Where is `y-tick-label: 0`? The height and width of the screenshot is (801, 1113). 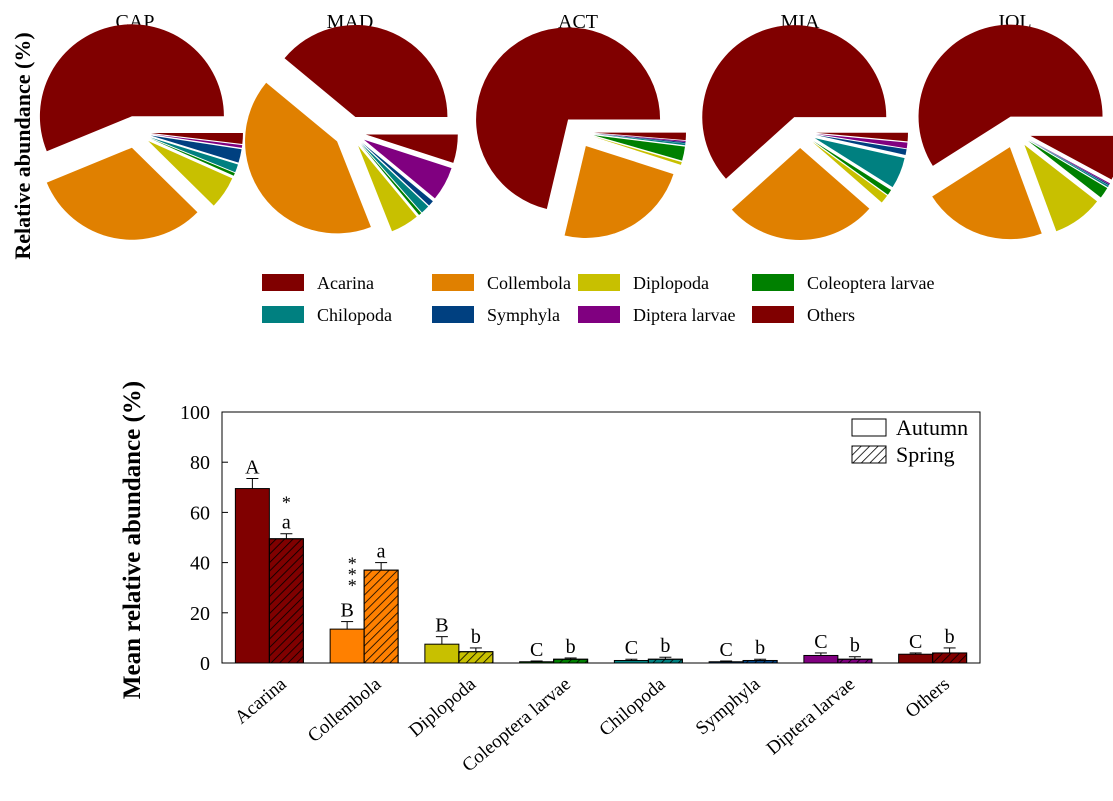
y-tick-label: 0 is located at coordinates (205, 664).